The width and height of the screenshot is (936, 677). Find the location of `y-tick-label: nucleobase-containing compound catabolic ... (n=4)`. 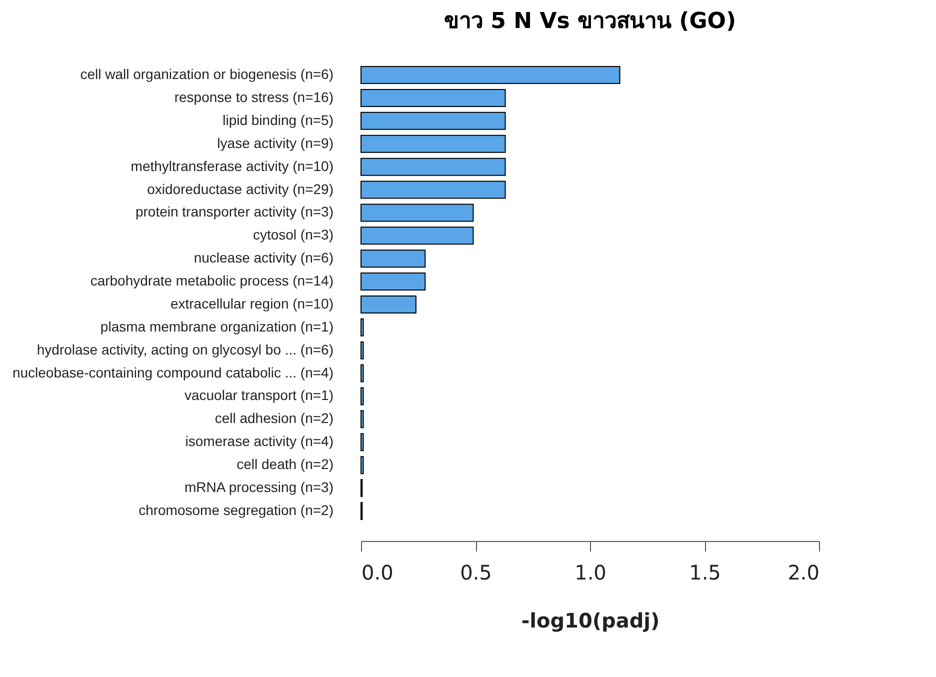

y-tick-label: nucleobase-containing compound catabolic ... (n=4) is located at coordinates (173, 372).